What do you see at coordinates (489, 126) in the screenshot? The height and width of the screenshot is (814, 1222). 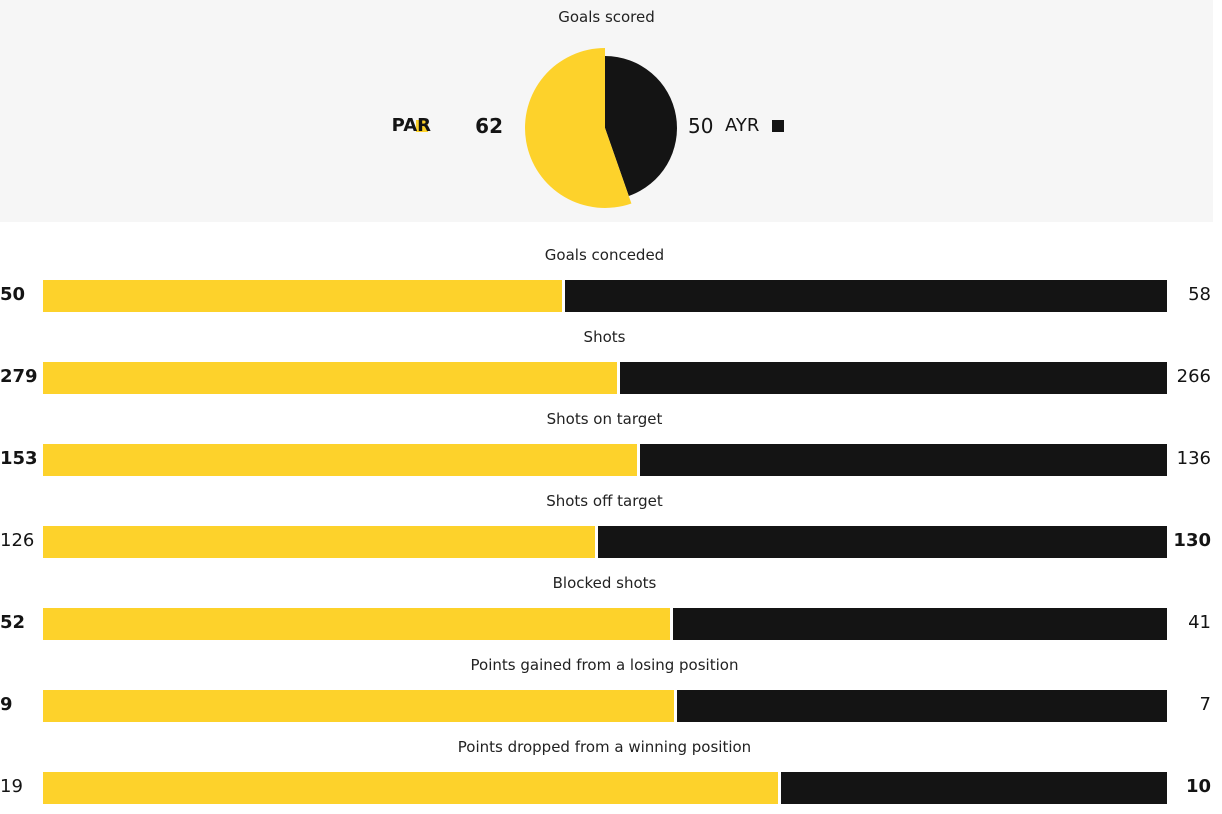 I see `home-goals-value: 62` at bounding box center [489, 126].